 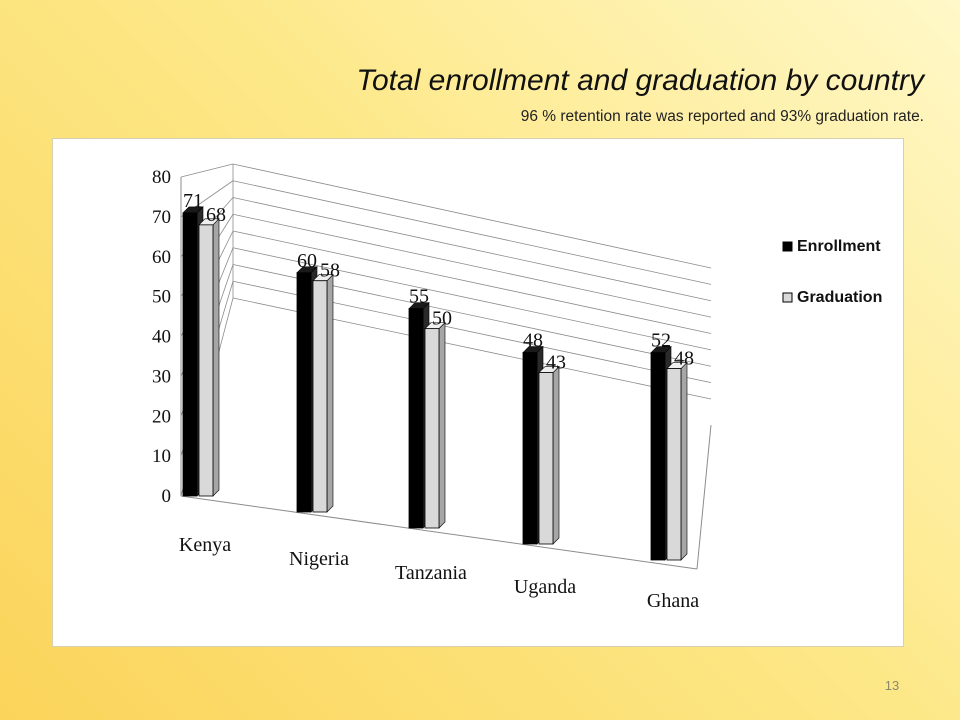 What do you see at coordinates (442, 319) in the screenshot?
I see `data-label: 50` at bounding box center [442, 319].